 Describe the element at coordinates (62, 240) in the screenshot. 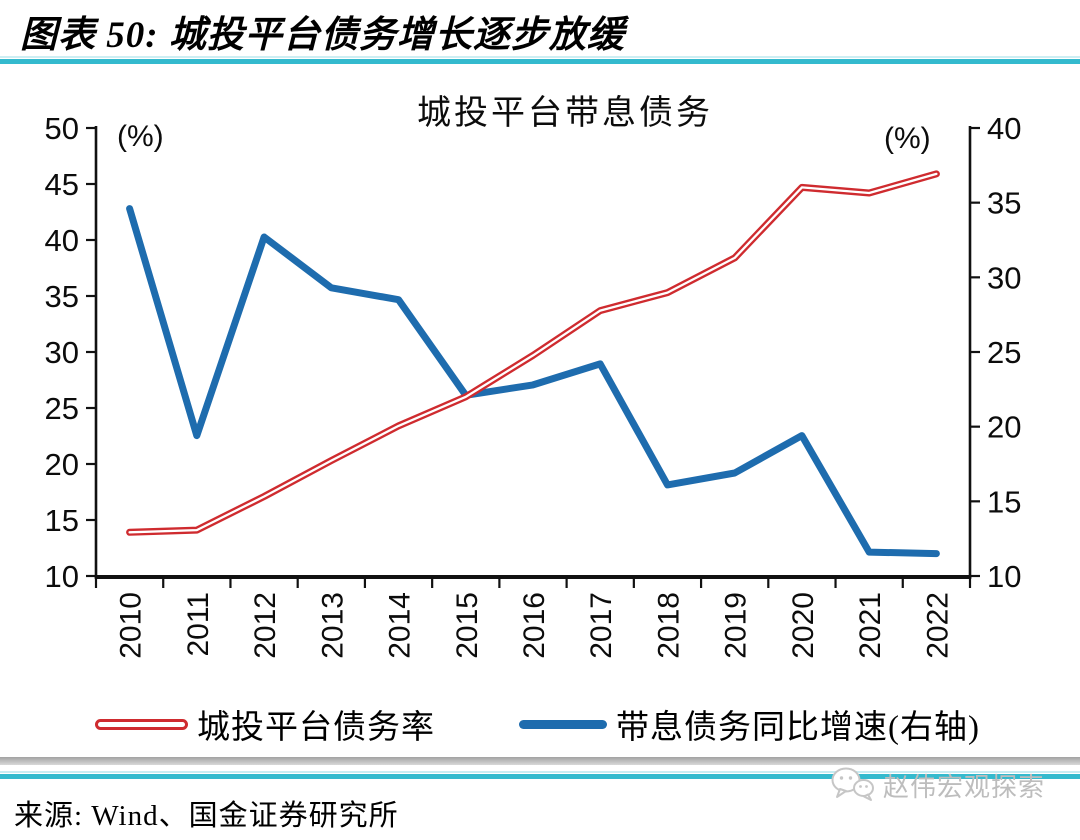

I see `left-axis-tick-label: 40` at that location.